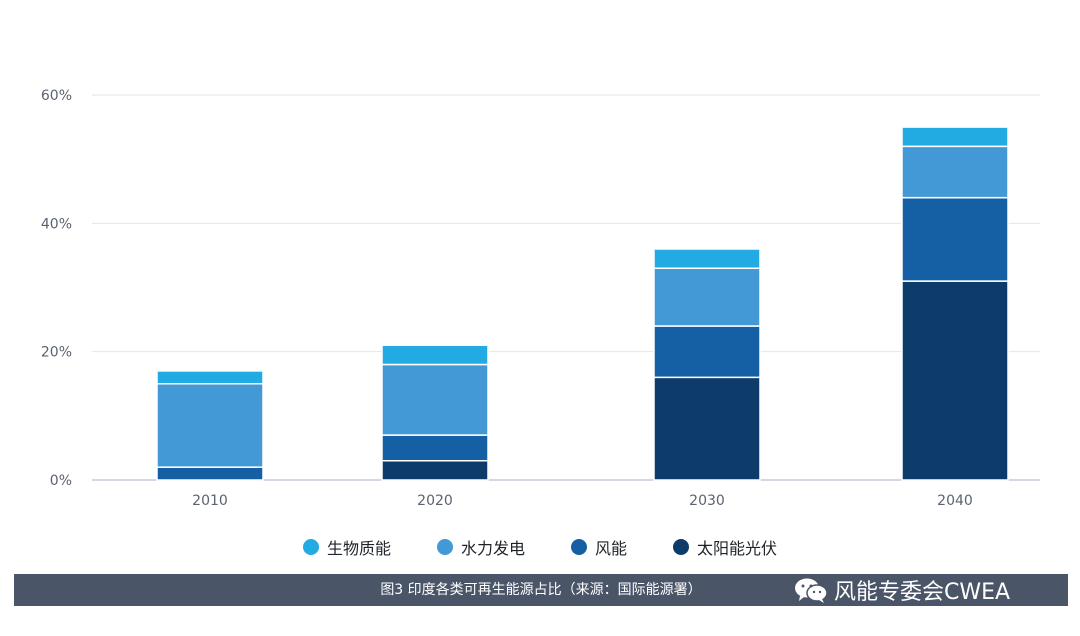  What do you see at coordinates (611, 548) in the screenshot?
I see `legend-label: 风能` at bounding box center [611, 548].